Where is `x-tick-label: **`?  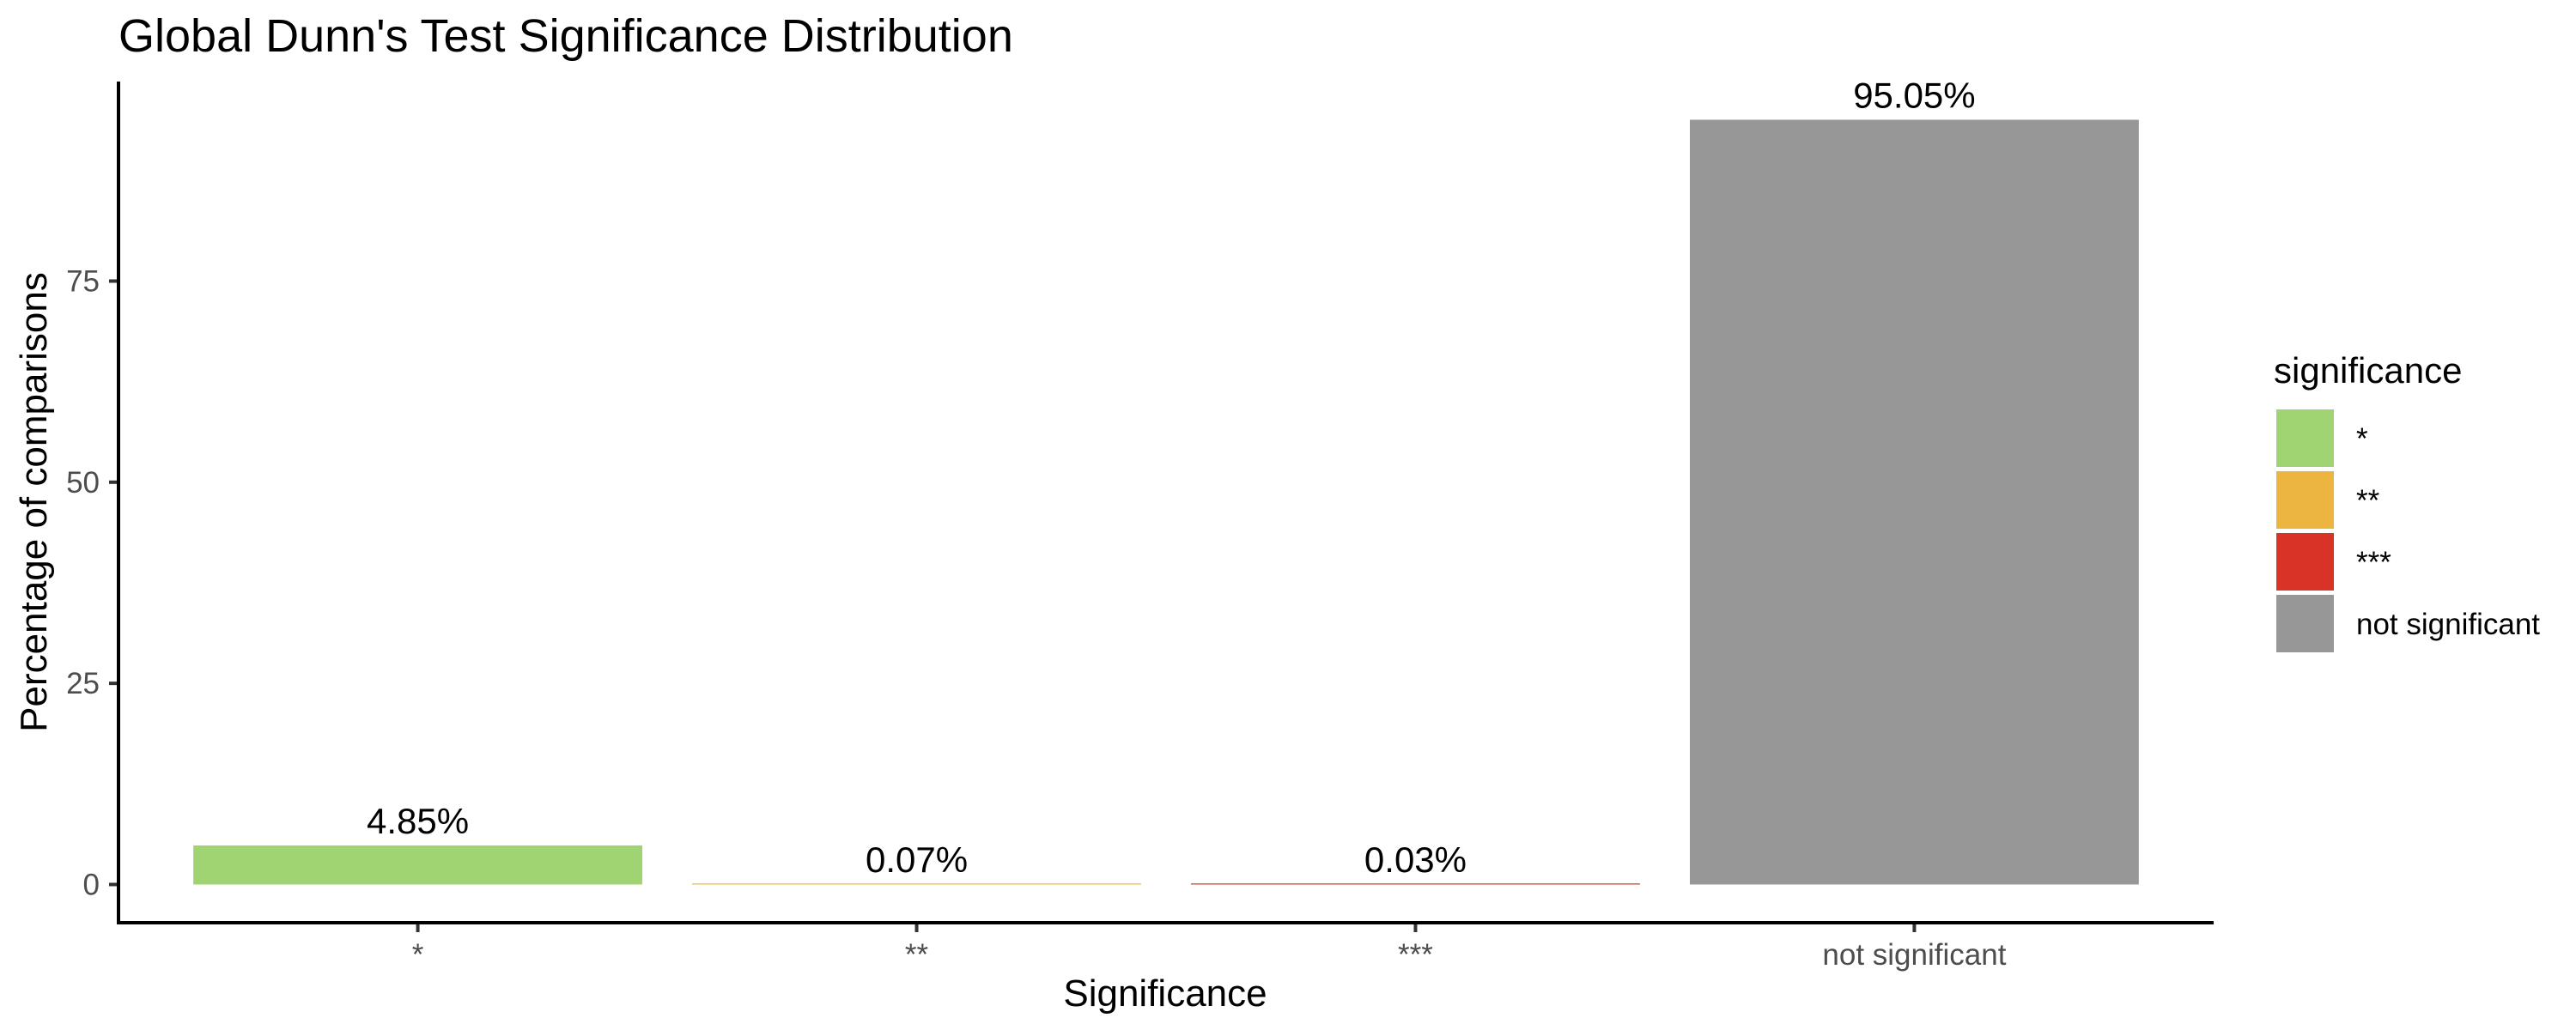
x-tick-label: ** is located at coordinates (917, 955).